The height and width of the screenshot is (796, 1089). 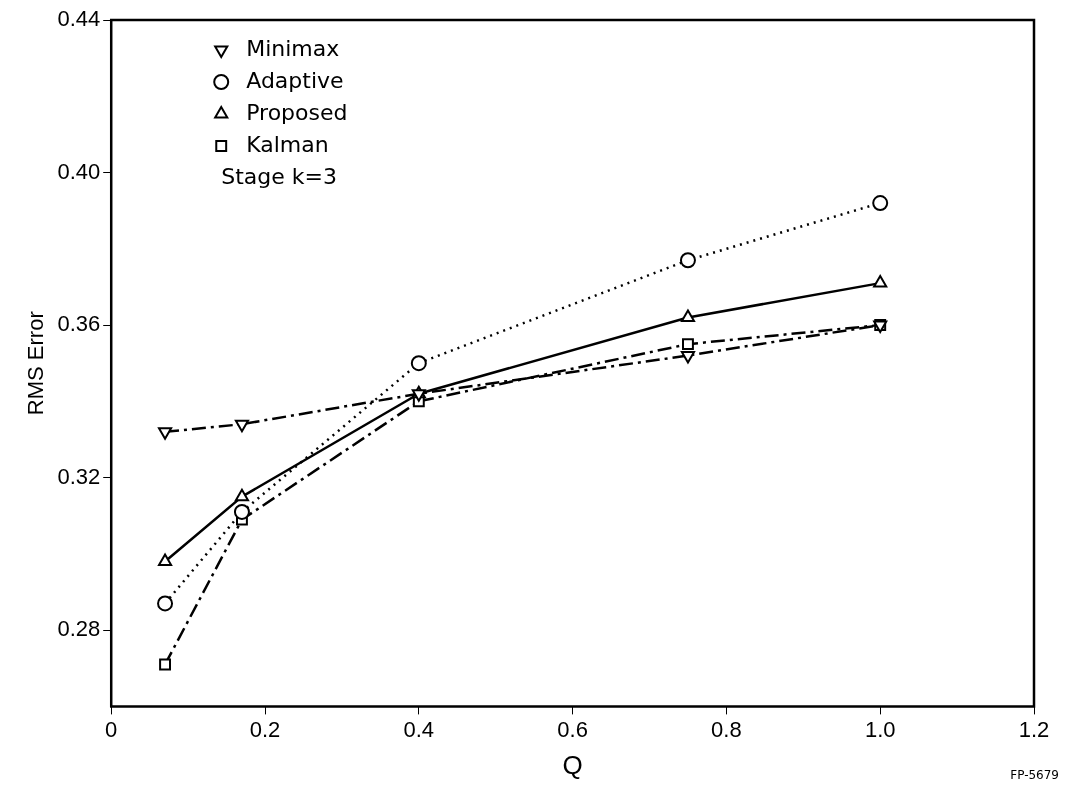 I want to click on y-tick-label: 0.36, so click(x=79, y=324).